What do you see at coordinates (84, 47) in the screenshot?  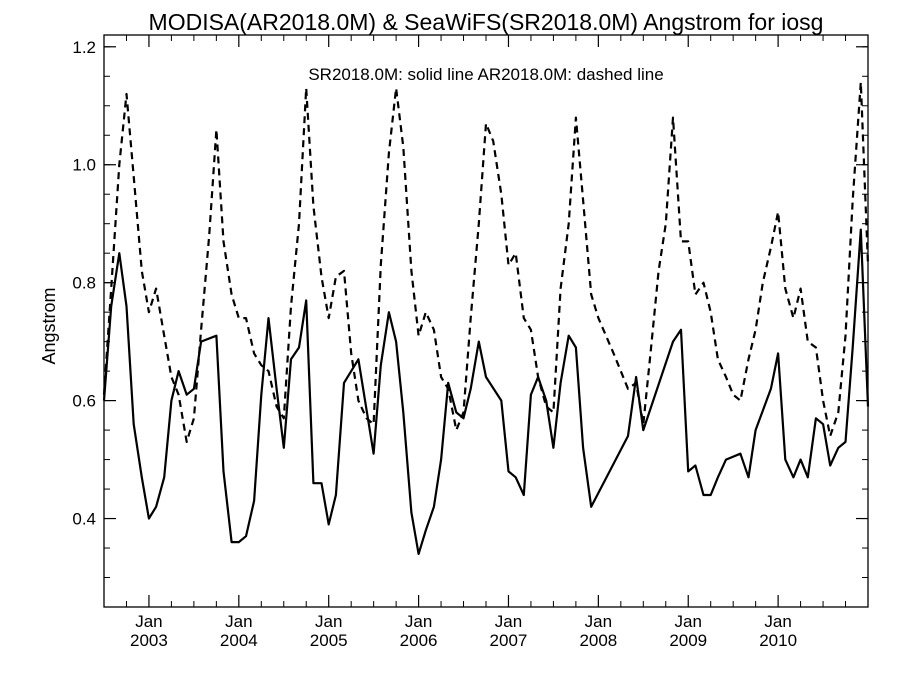 I see `y-tick-label: 1.2` at bounding box center [84, 47].